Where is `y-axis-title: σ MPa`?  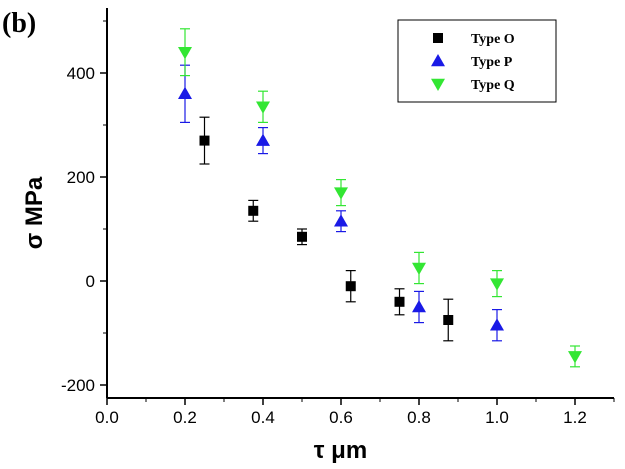 y-axis-title: σ MPa is located at coordinates (34, 212).